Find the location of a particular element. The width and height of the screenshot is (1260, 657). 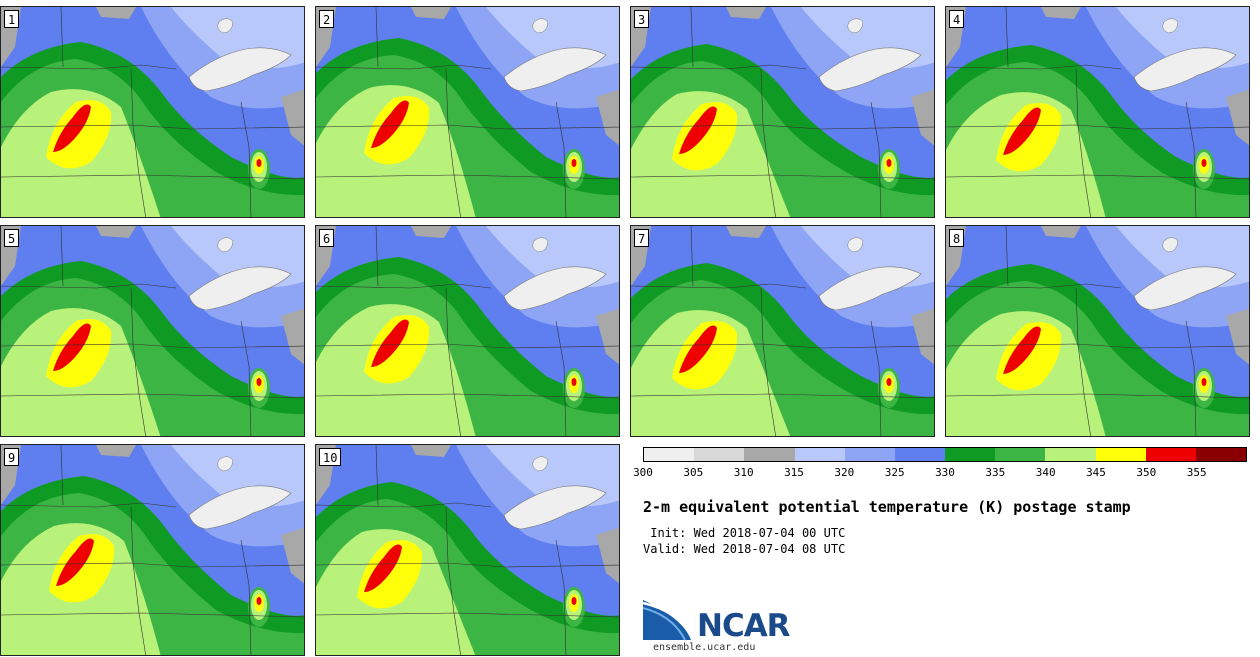

colorbar-tick-label: 315 is located at coordinates (794, 472).